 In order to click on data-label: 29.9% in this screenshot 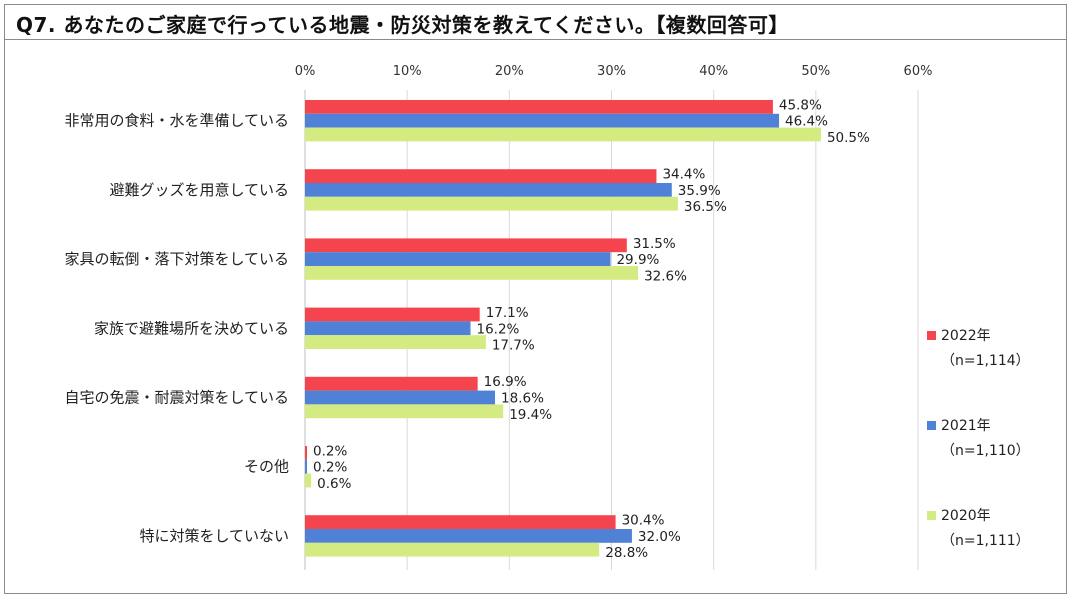, I will do `click(637, 260)`.